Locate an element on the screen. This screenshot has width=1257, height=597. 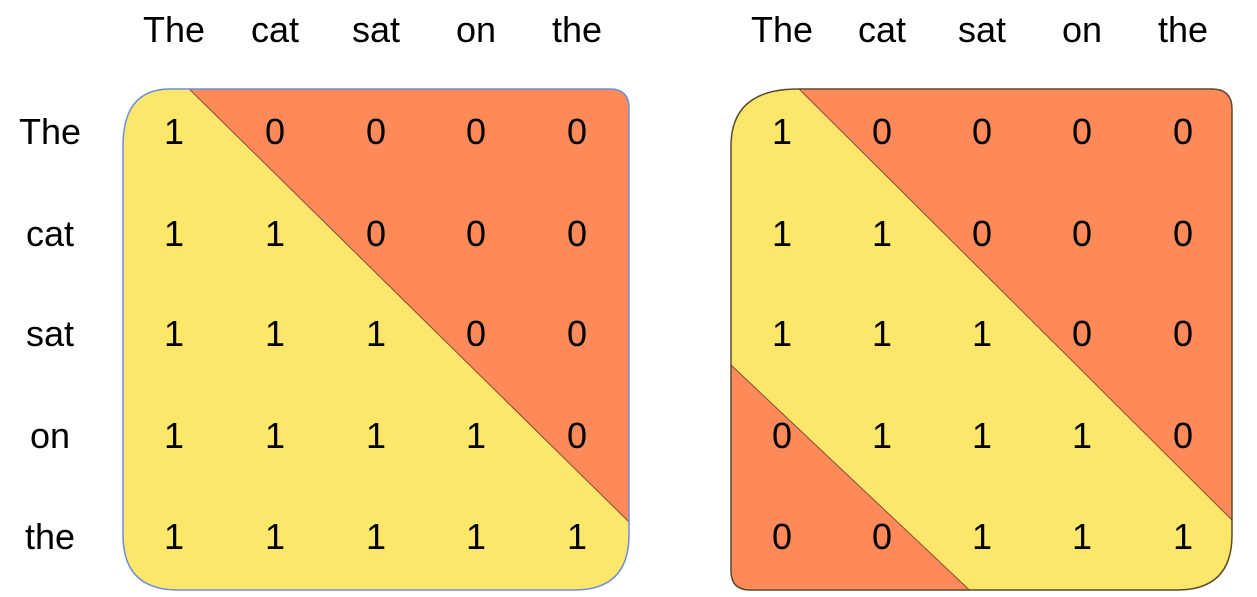
row-labels: The cat sat on the is located at coordinates (50, 334).